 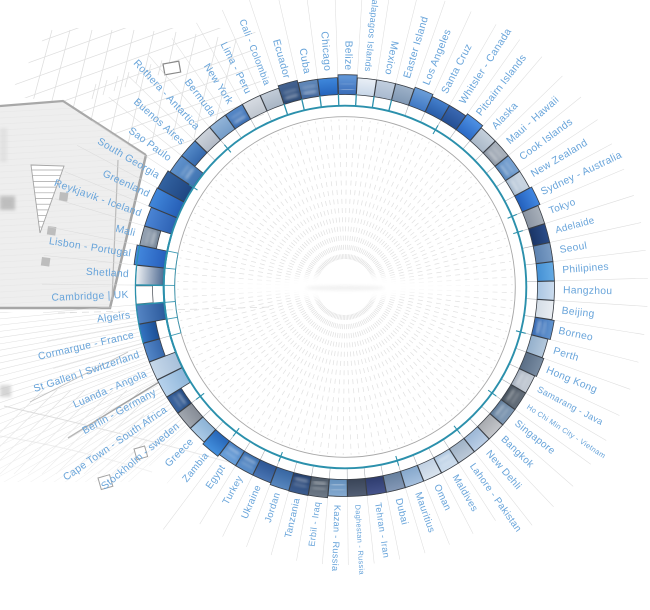 What do you see at coordinates (90, 297) in the screenshot?
I see `svg-text: Cambridge | UK` at bounding box center [90, 297].